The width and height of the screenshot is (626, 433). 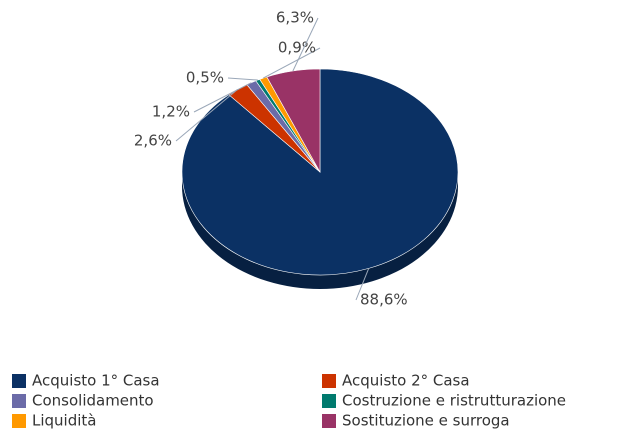 I want to click on legend-label: Acquisto 2° Casa, so click(x=406, y=381).